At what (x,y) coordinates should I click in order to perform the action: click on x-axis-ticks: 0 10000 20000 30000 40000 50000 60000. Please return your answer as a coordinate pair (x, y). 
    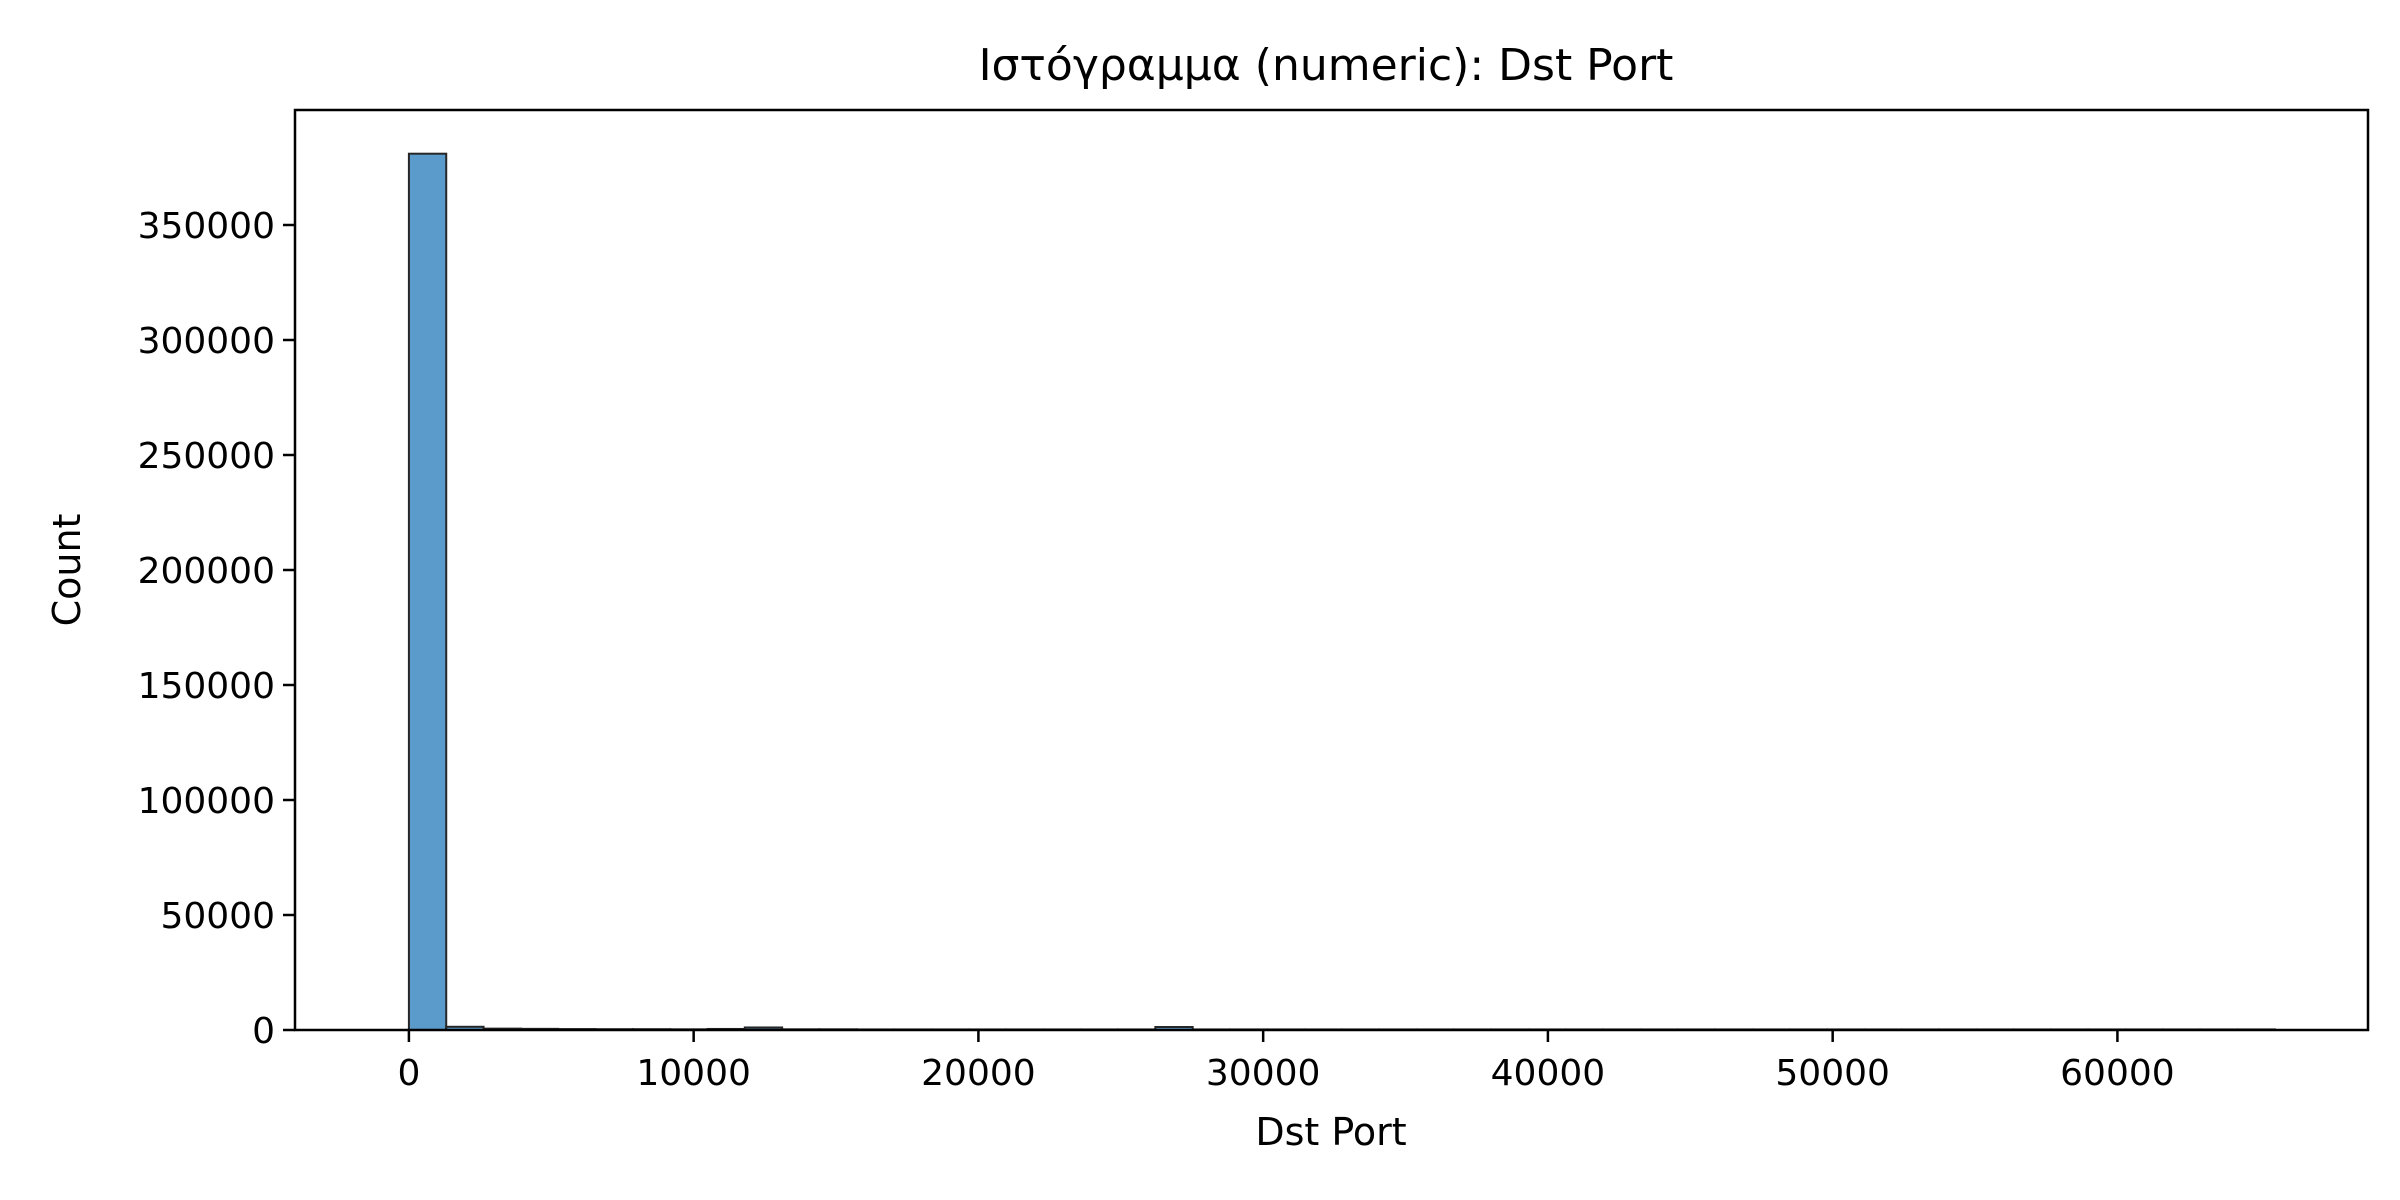
    Looking at the image, I should click on (1286, 1062).